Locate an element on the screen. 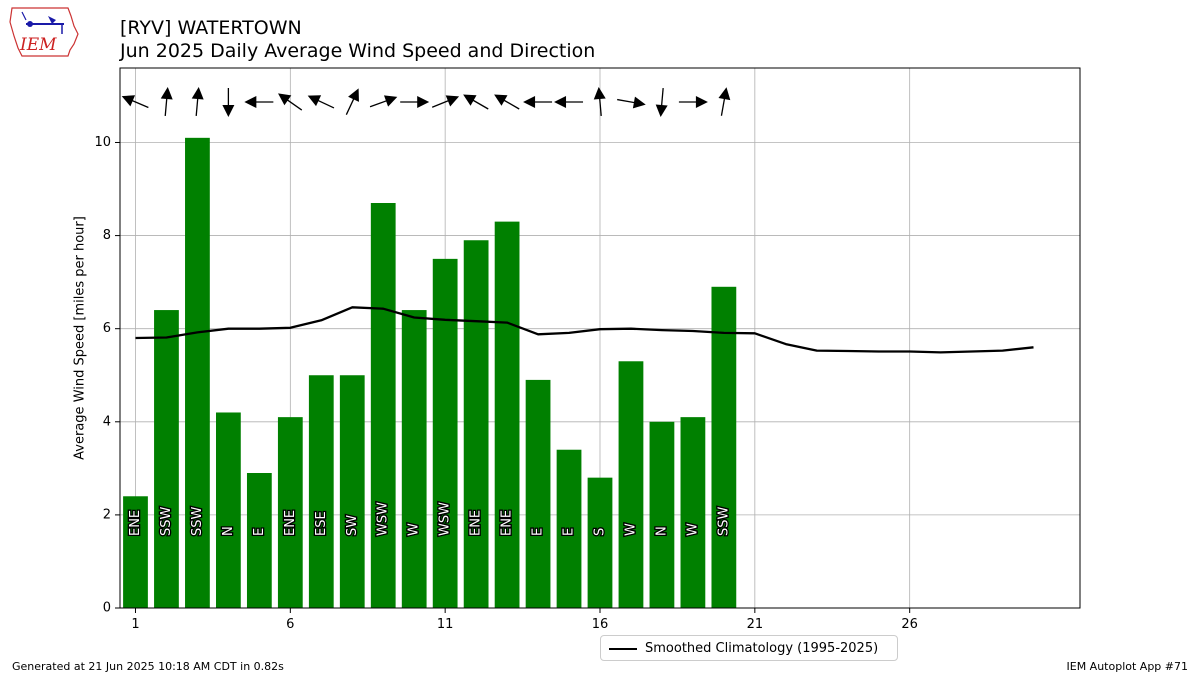 The height and width of the screenshot is (675, 1200). chart-title: [RYV] WATERTOWN is located at coordinates (211, 28).